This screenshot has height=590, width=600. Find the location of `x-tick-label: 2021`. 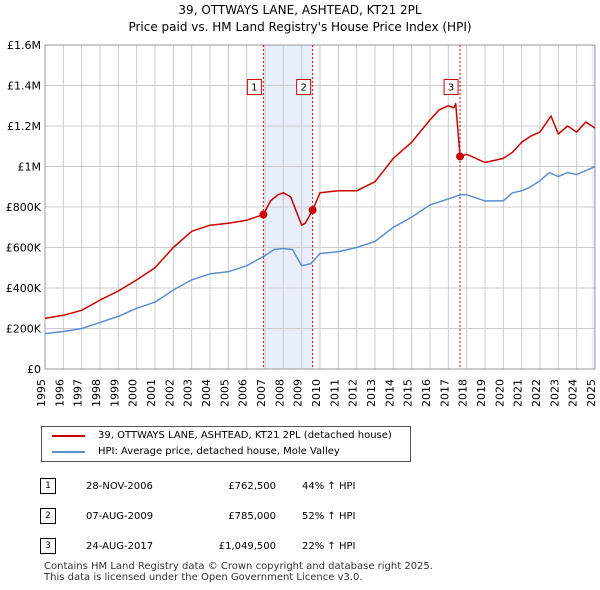

x-tick-label: 2021 is located at coordinates (518, 393).